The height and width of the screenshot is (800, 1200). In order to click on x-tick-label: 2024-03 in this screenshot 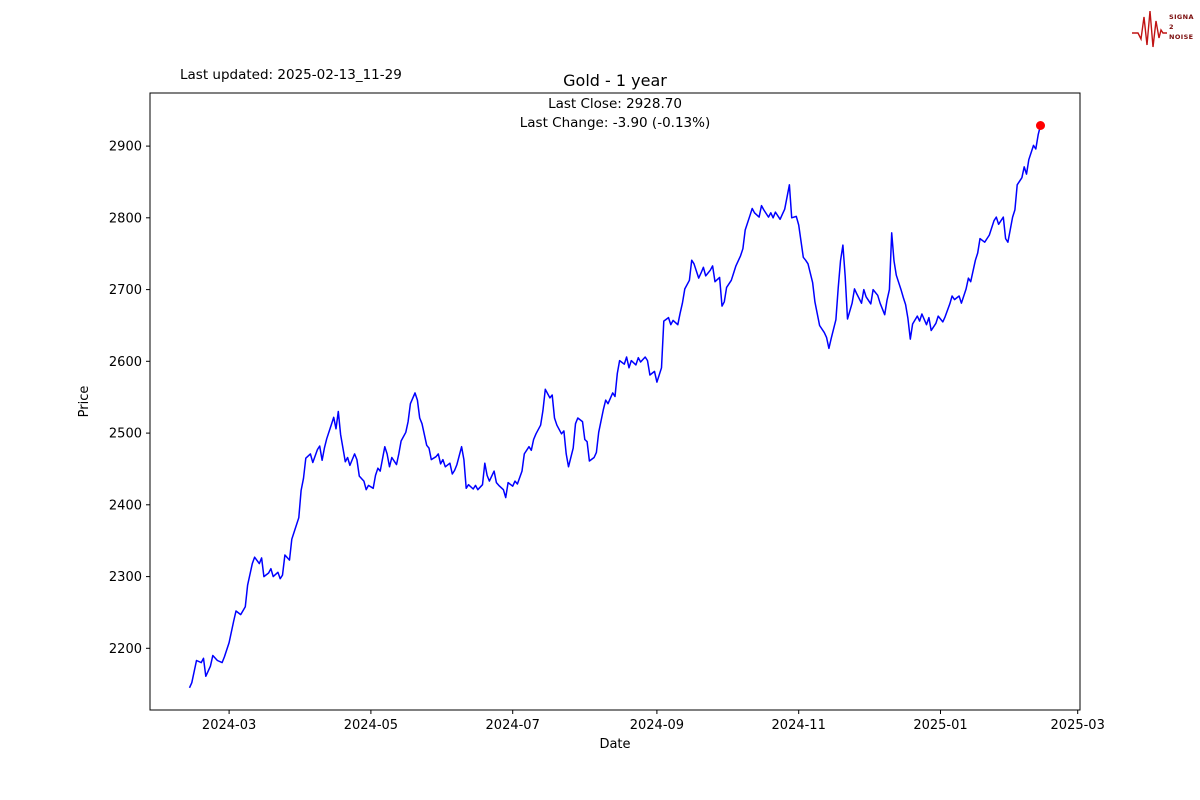, I will do `click(229, 725)`.